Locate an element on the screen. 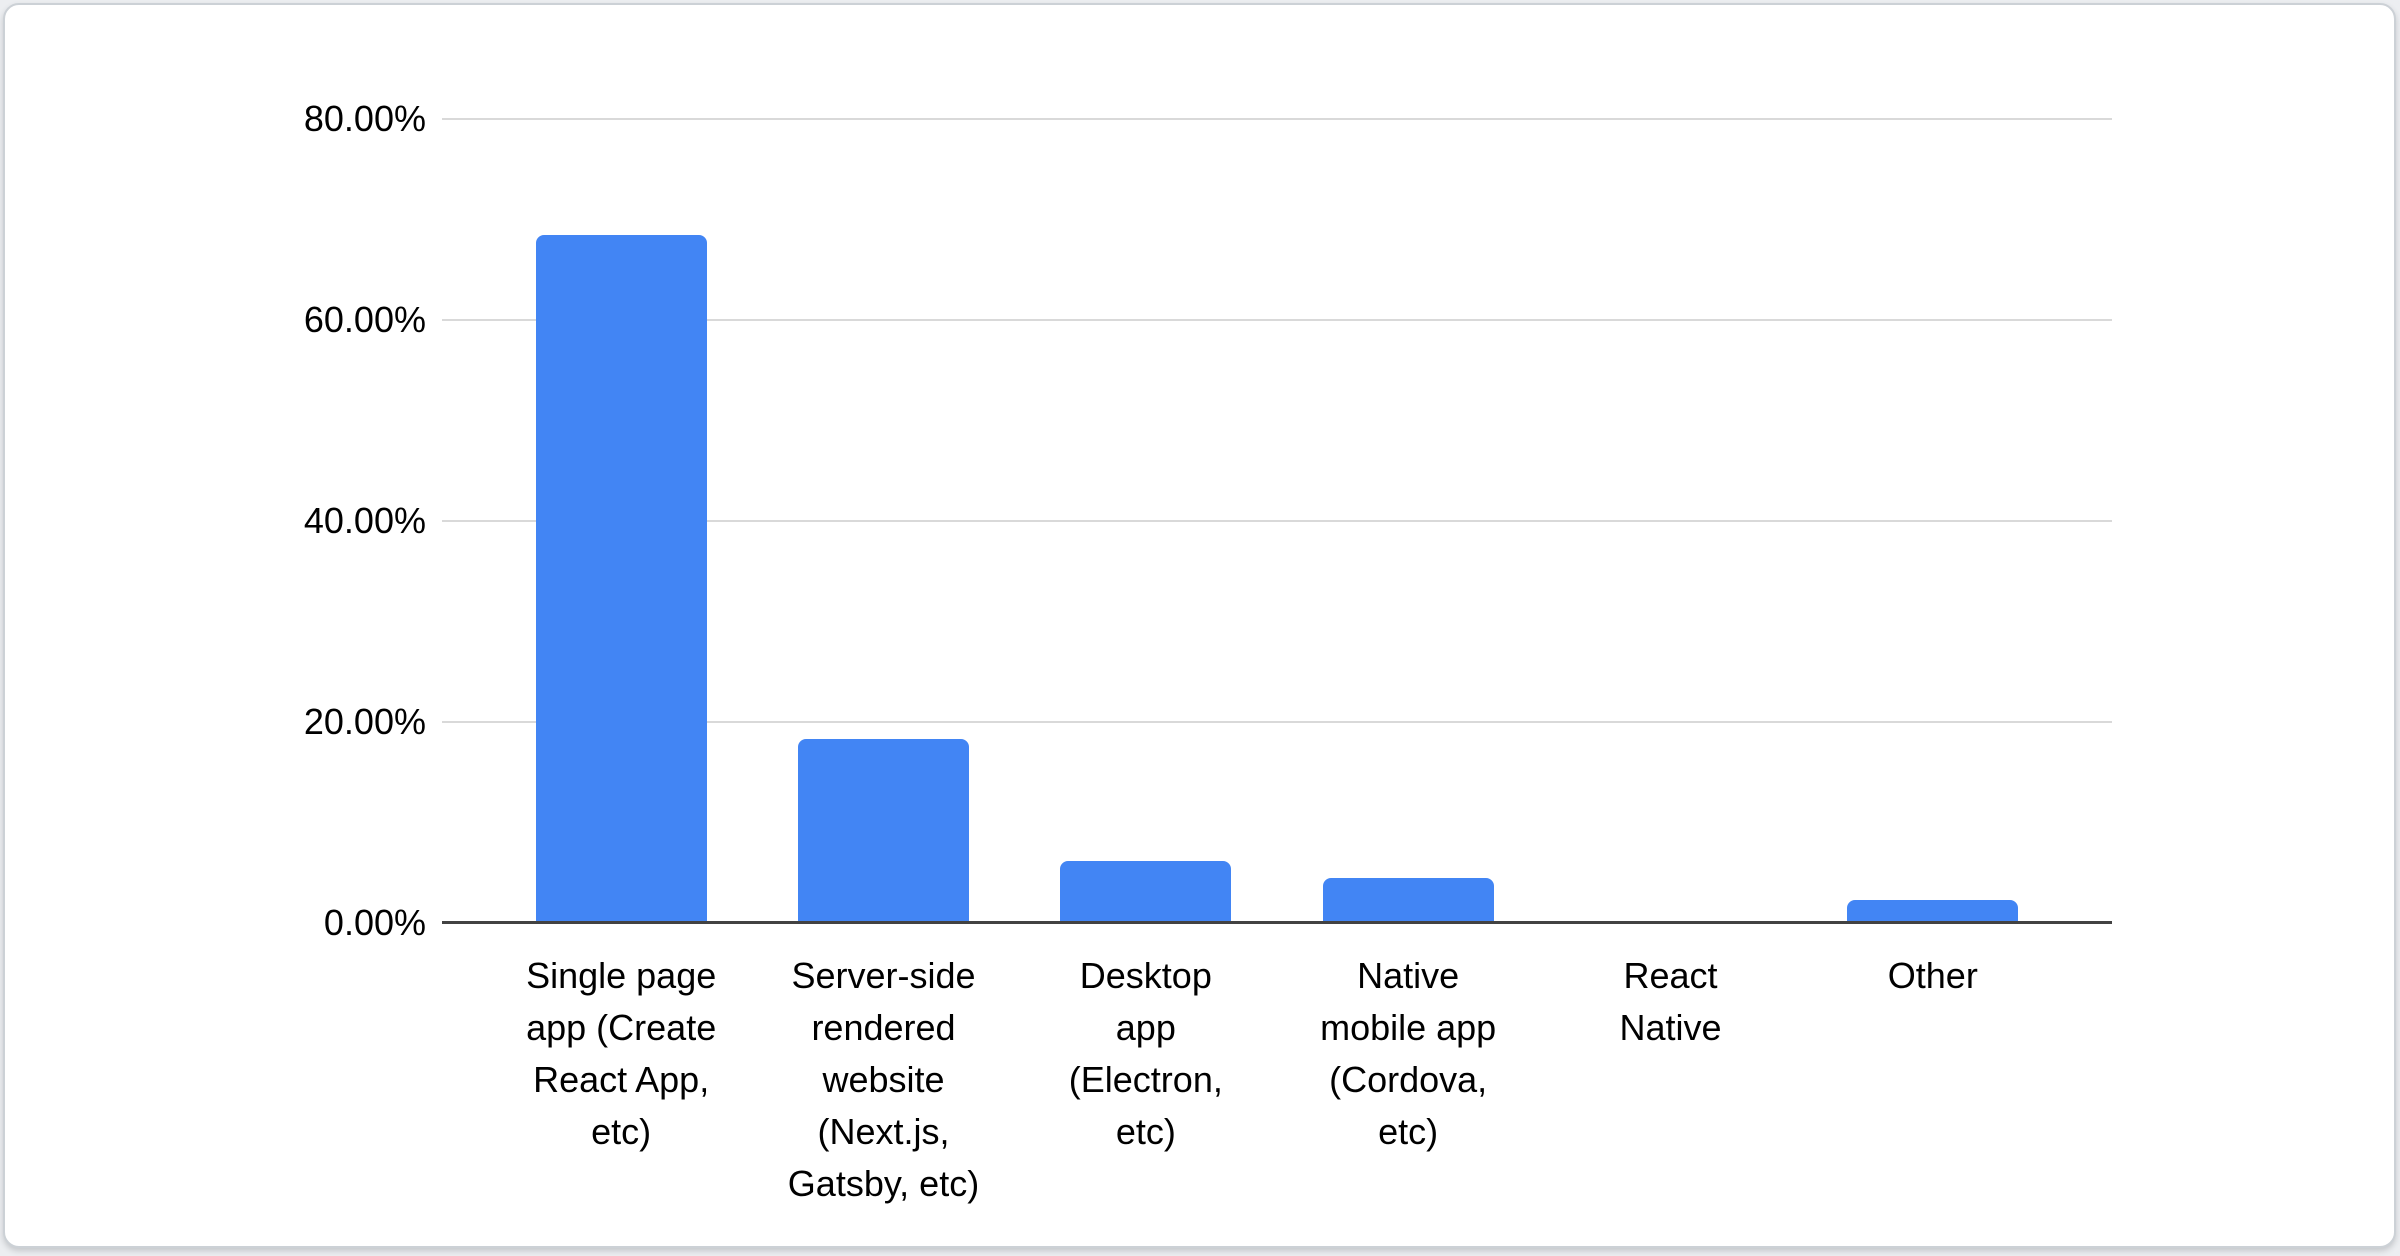  y-axis-tick-label: 40.00% is located at coordinates (364, 520).